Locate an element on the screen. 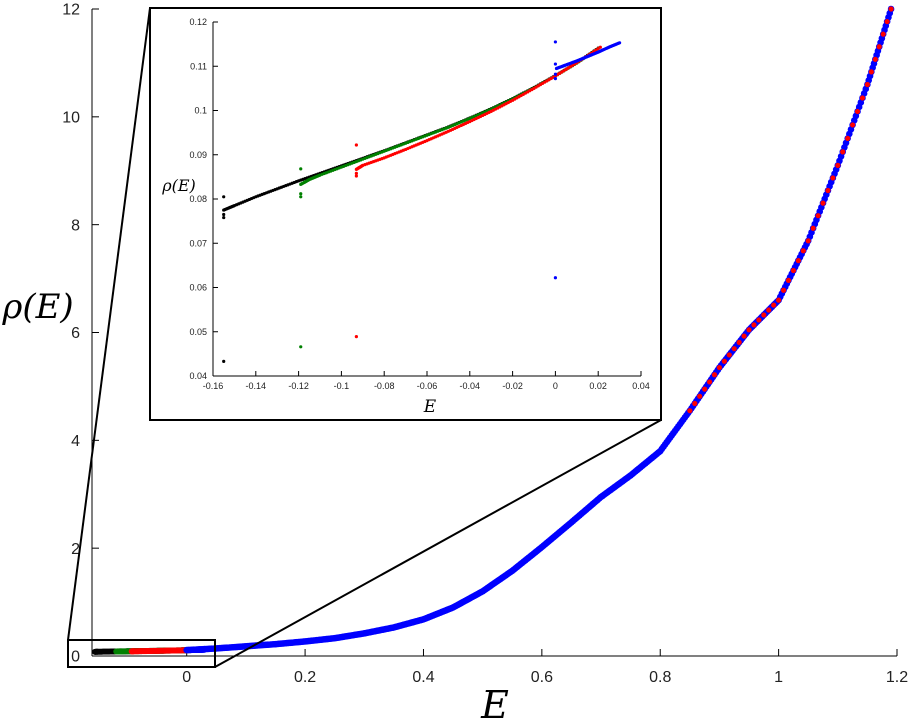  main-y-ticks: 0 2 4 6 8 10 12 is located at coordinates (80, 334).